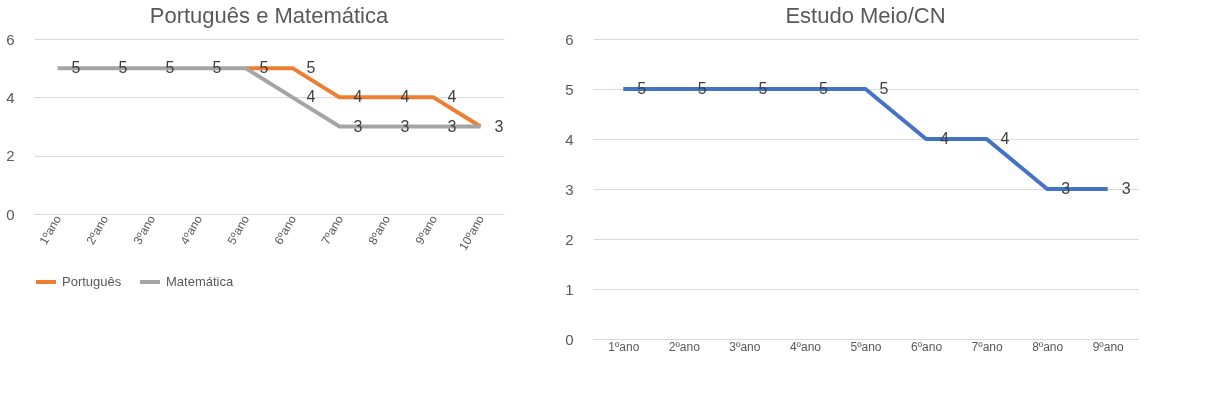  What do you see at coordinates (569, 289) in the screenshot?
I see `y-tick-label: 1` at bounding box center [569, 289].